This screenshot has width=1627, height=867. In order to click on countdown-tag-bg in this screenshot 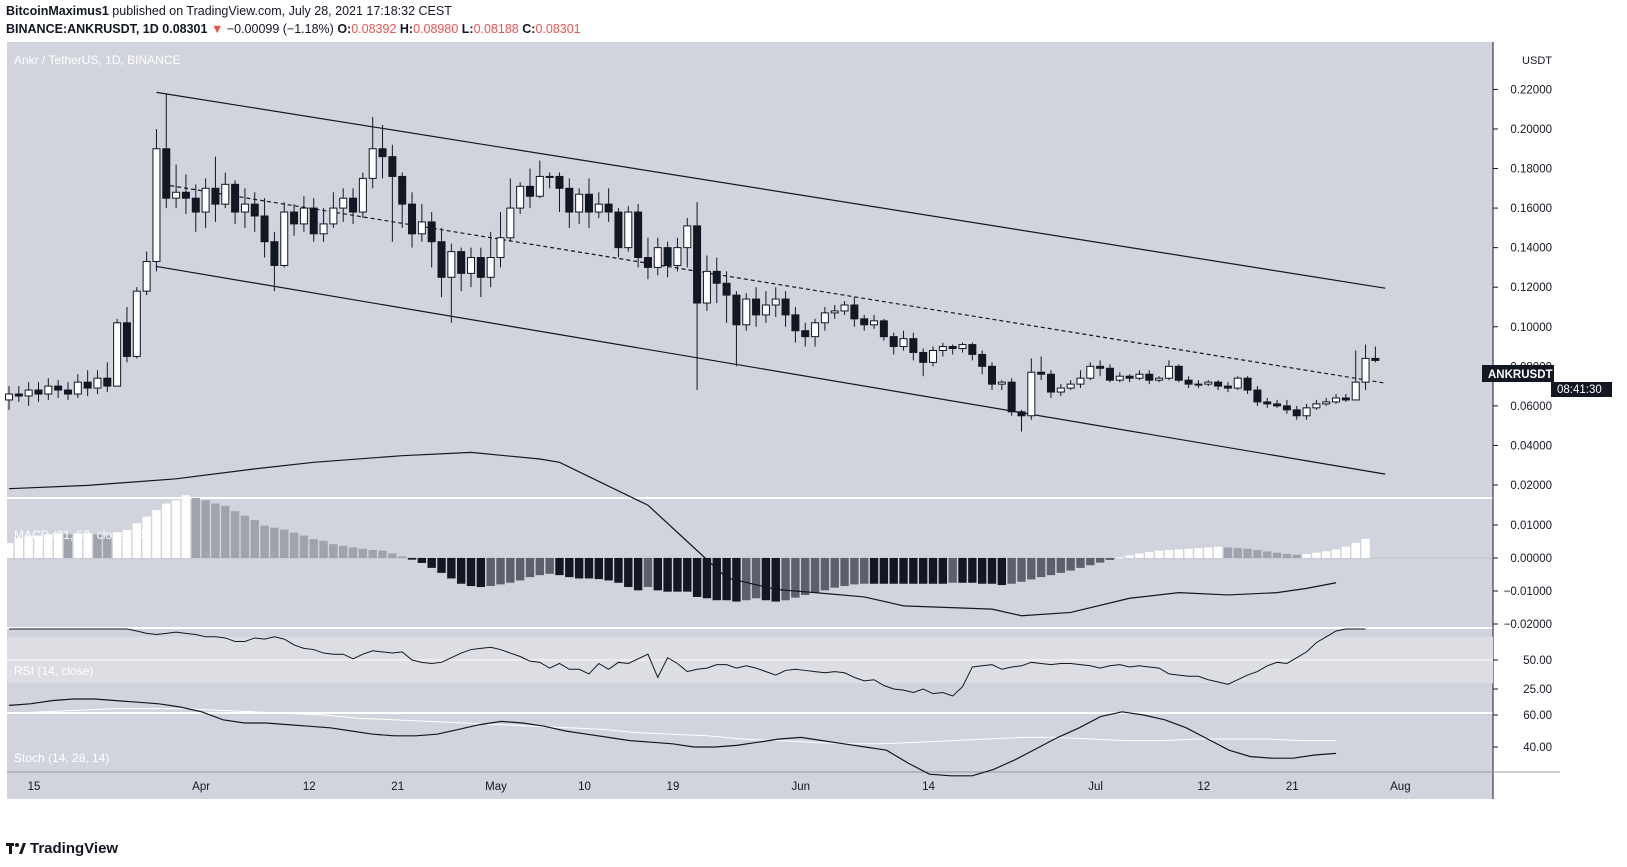, I will do `click(1581, 389)`.